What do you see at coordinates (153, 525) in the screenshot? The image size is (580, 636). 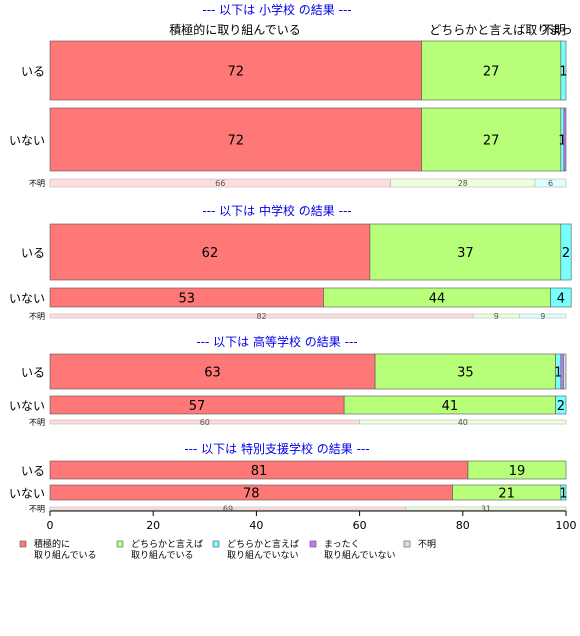 I see `x-tick-label: 20` at bounding box center [153, 525].